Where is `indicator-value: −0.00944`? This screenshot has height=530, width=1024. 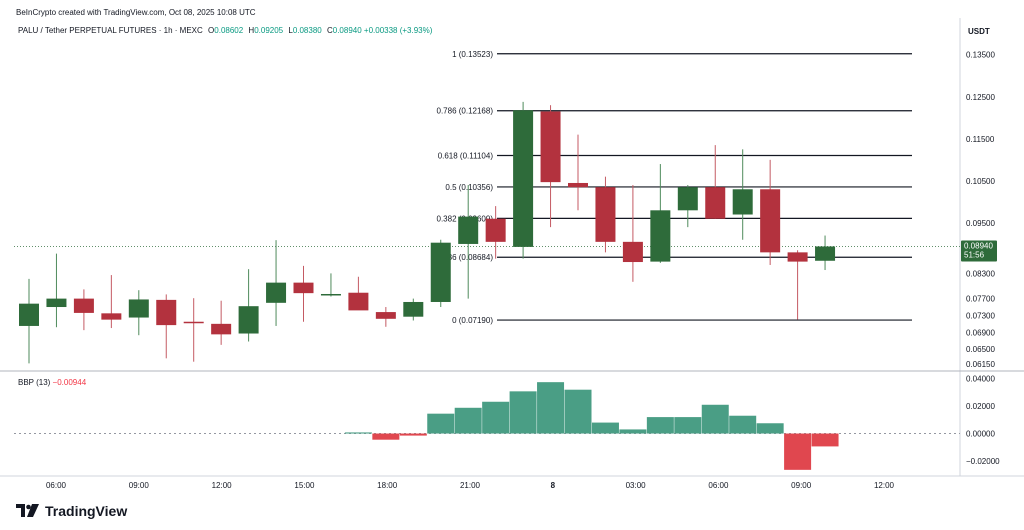
indicator-value: −0.00944 is located at coordinates (69, 382).